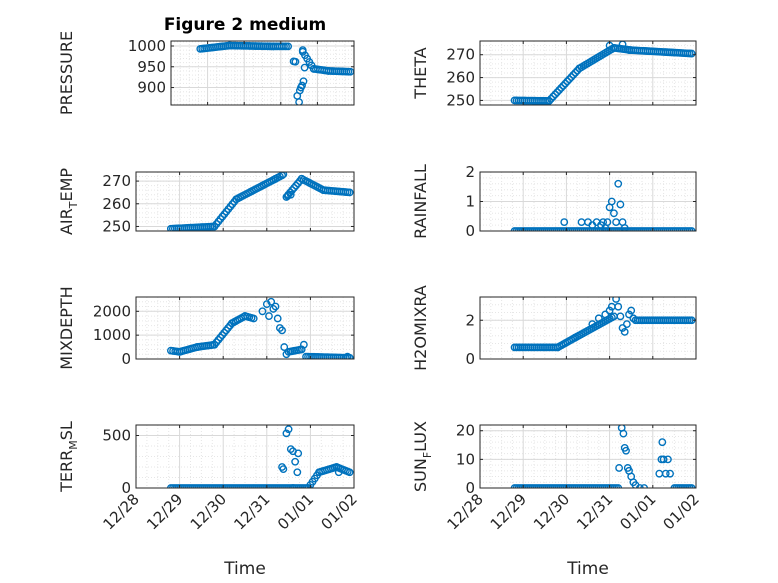 The width and height of the screenshot is (778, 583). Describe the element at coordinates (151, 67) in the screenshot. I see `y-tick-label: 950` at that location.